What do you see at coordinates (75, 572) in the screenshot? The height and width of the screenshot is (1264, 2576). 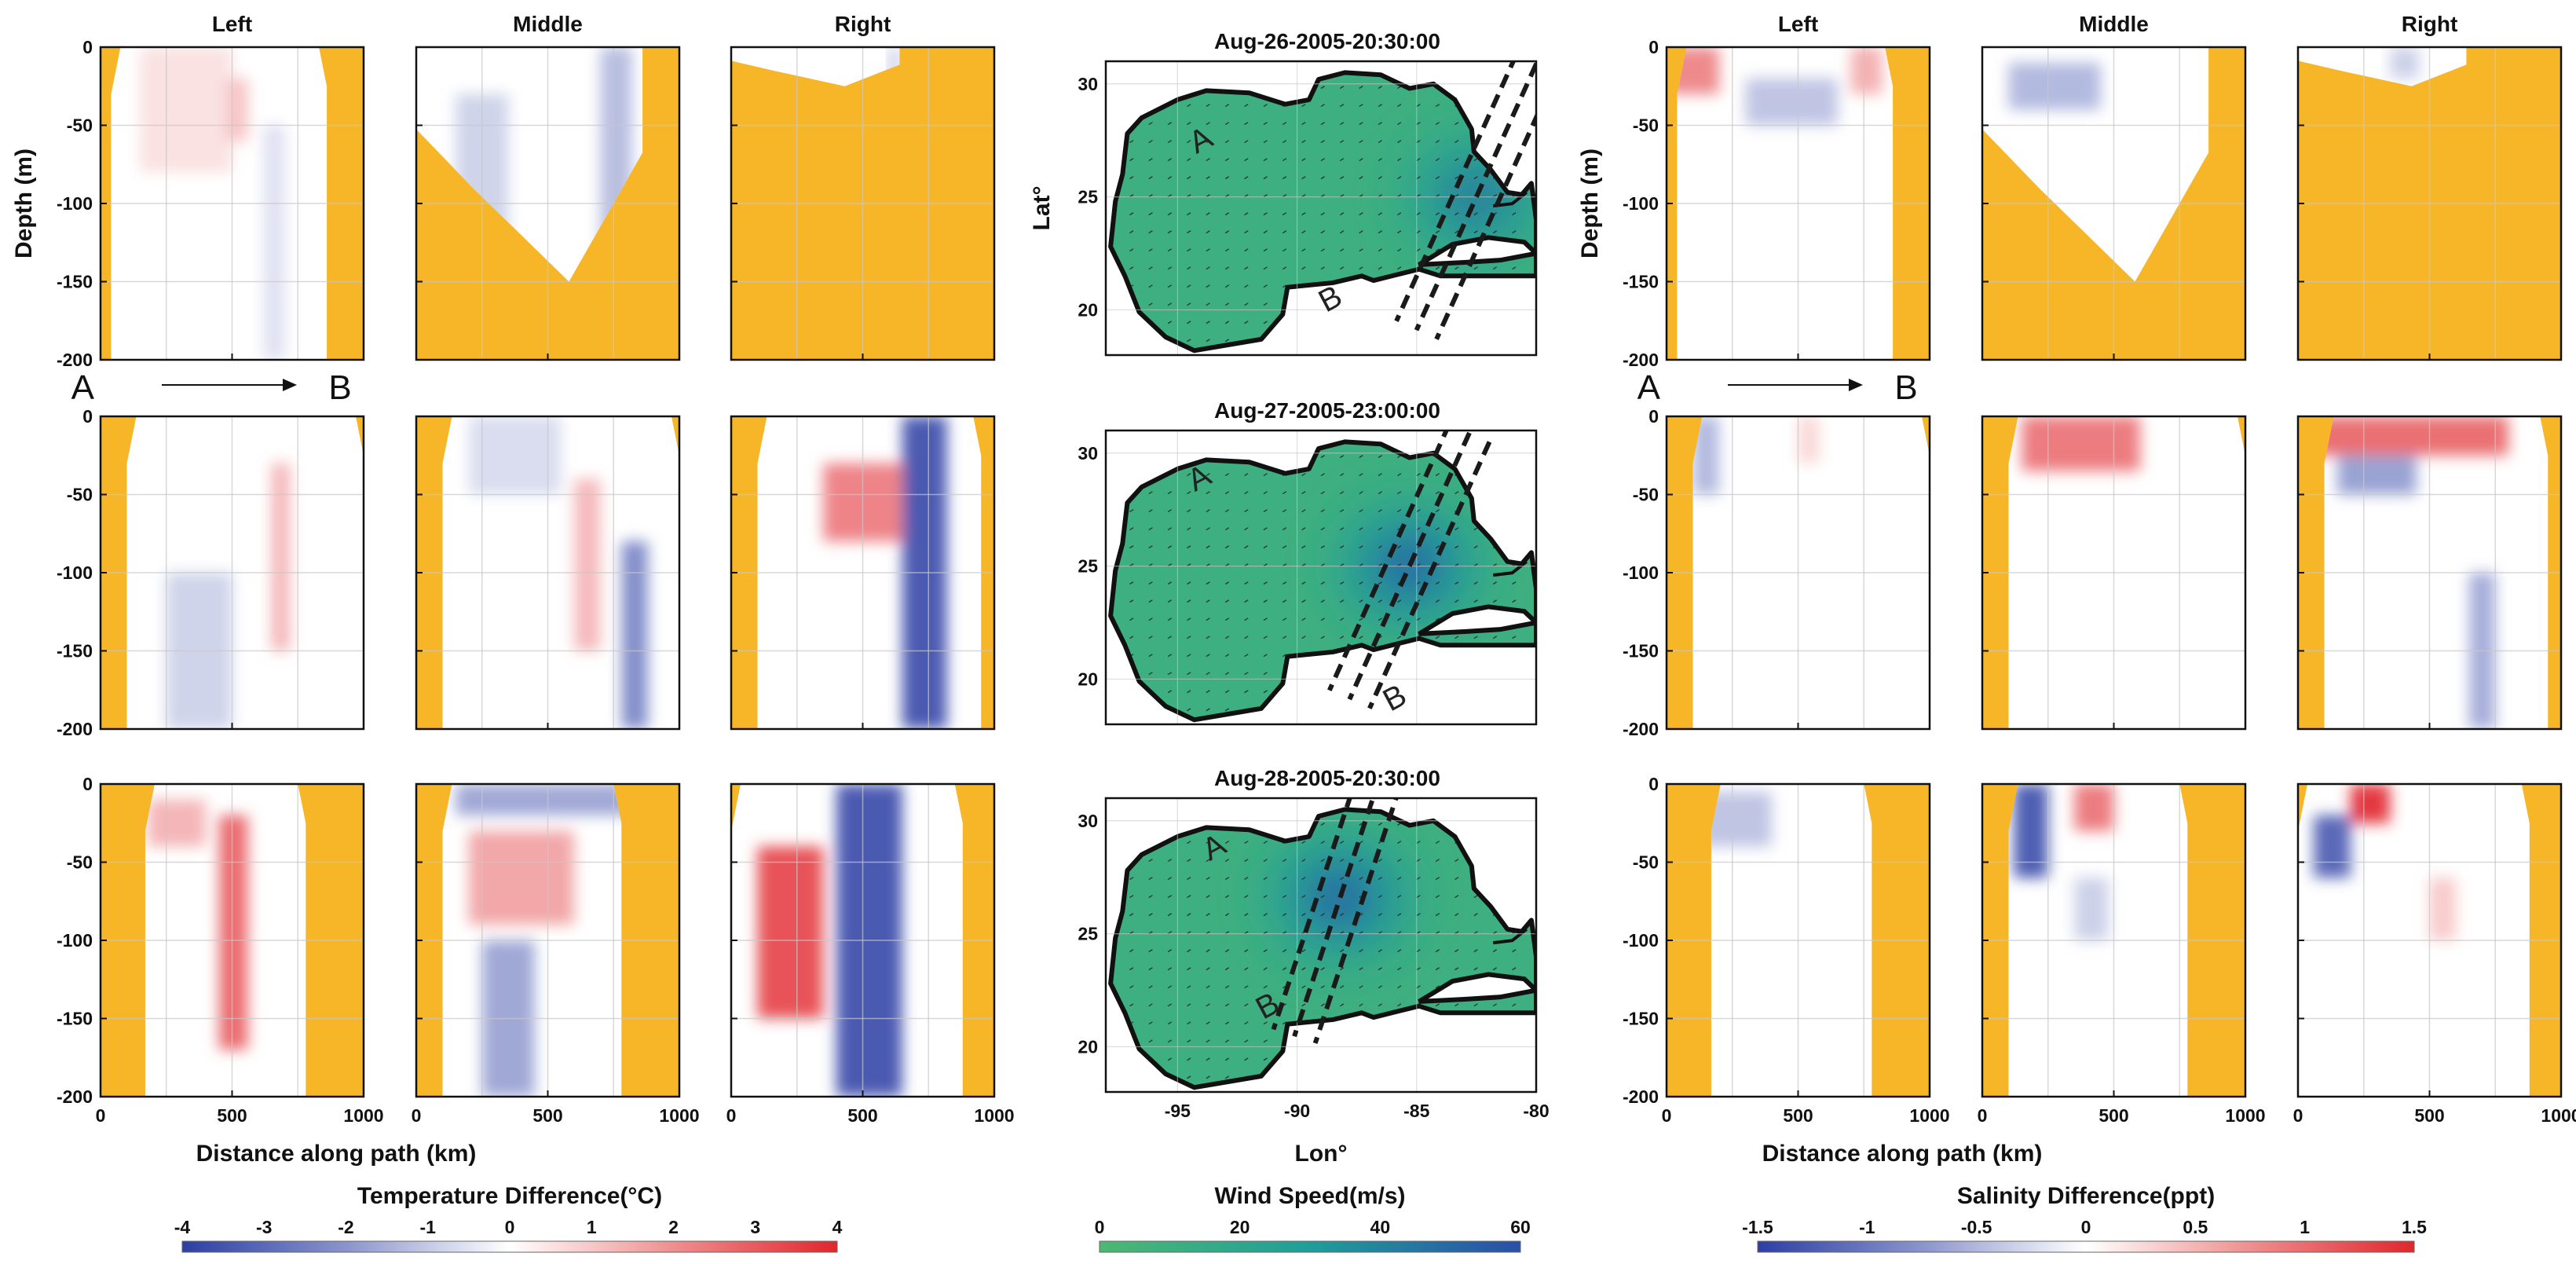 I see `y-tick-label: -100` at bounding box center [75, 572].